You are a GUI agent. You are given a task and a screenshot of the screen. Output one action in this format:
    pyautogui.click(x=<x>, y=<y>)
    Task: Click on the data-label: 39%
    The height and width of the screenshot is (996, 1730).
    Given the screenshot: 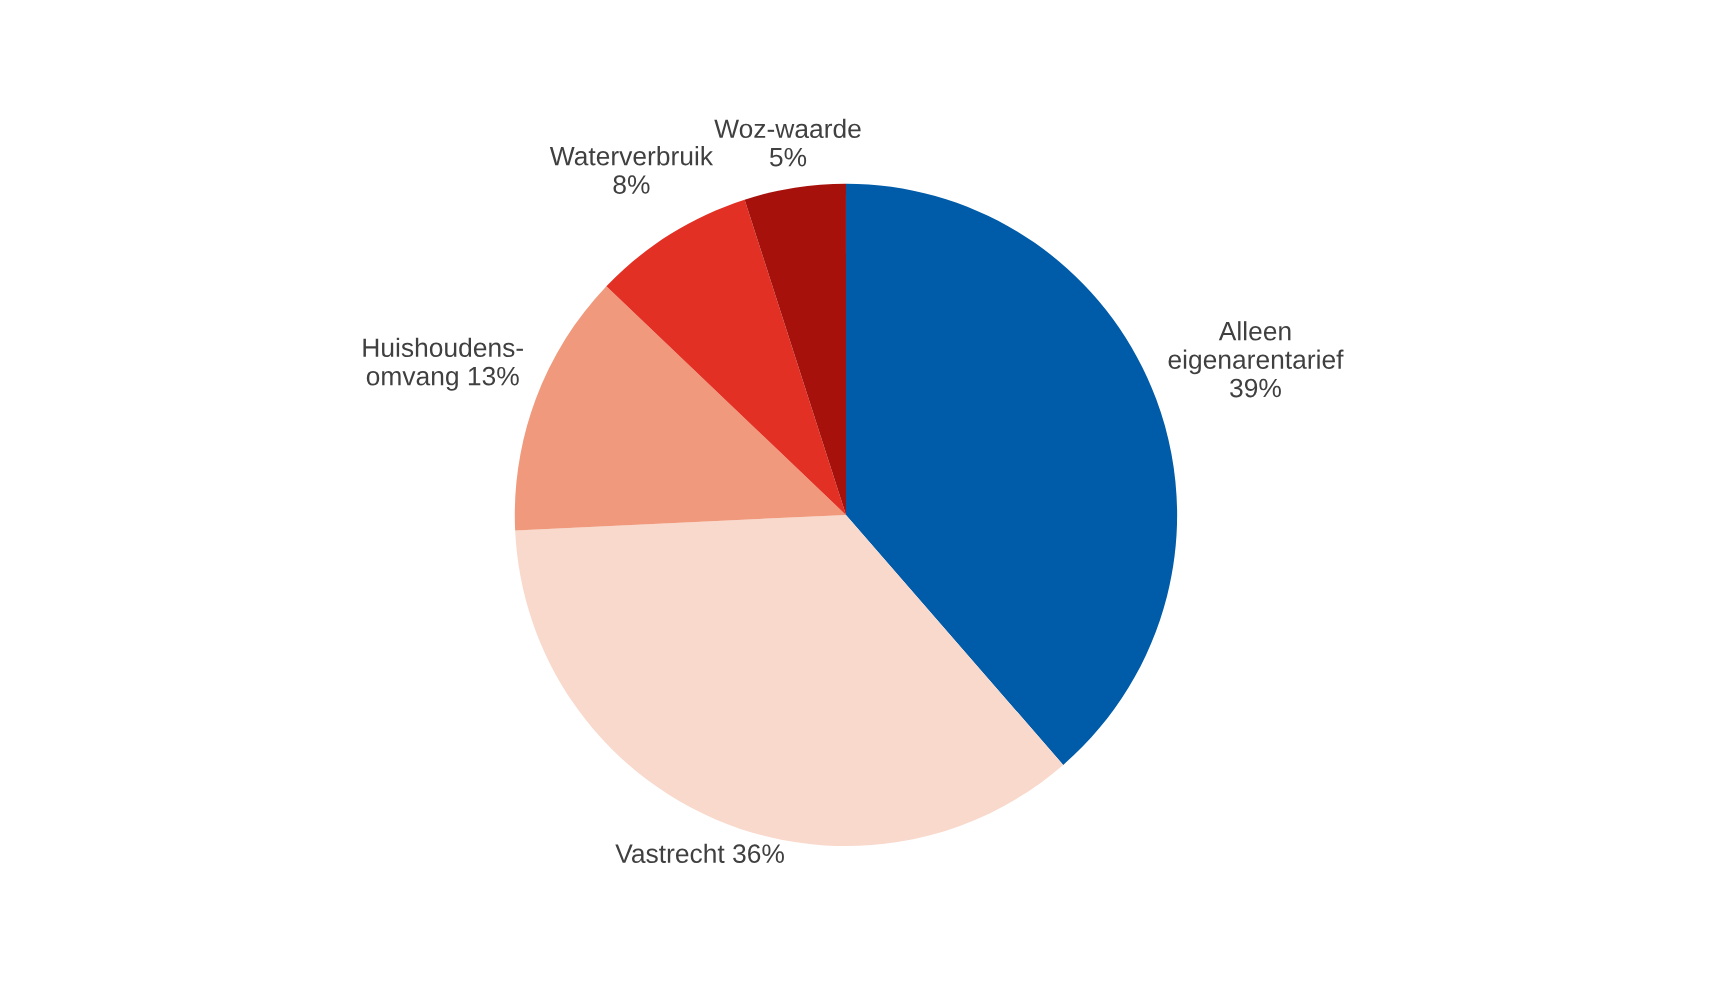 What is the action you would take?
    pyautogui.click(x=1255, y=388)
    